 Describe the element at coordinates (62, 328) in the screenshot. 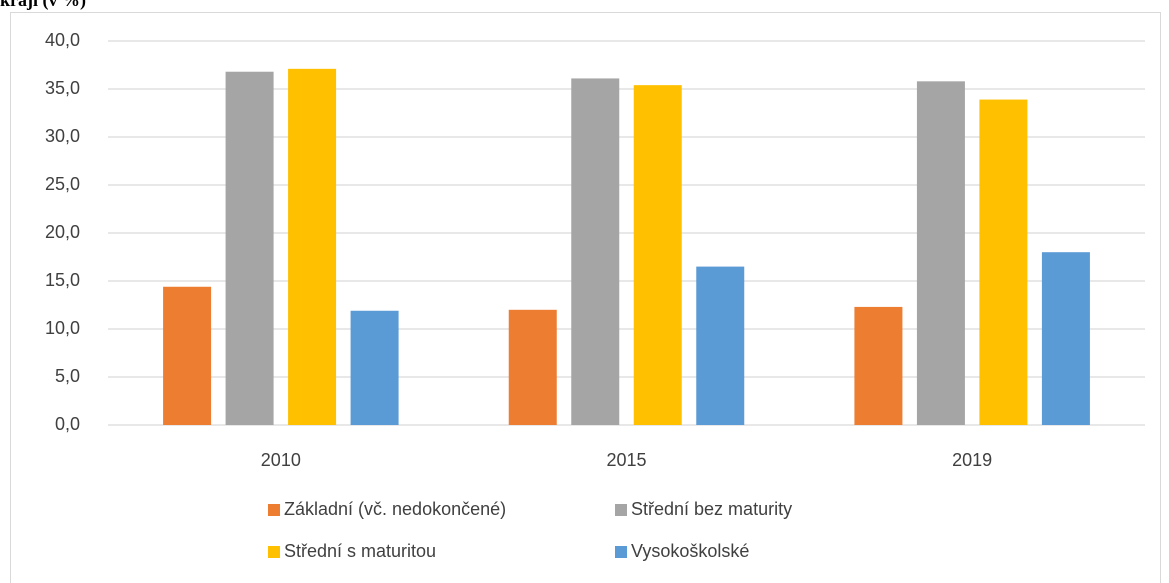

I see `y-tick-label: 10,0` at that location.